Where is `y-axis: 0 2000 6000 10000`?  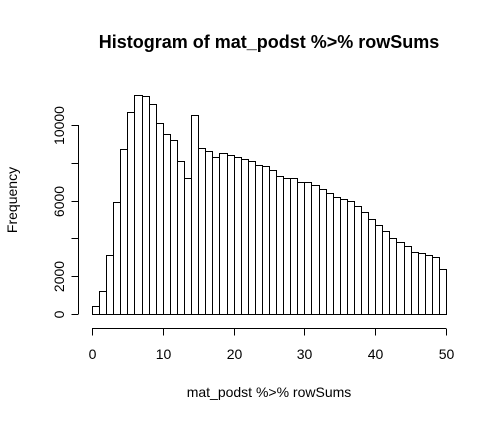 y-axis: 0 2000 6000 10000 is located at coordinates (65, 212).